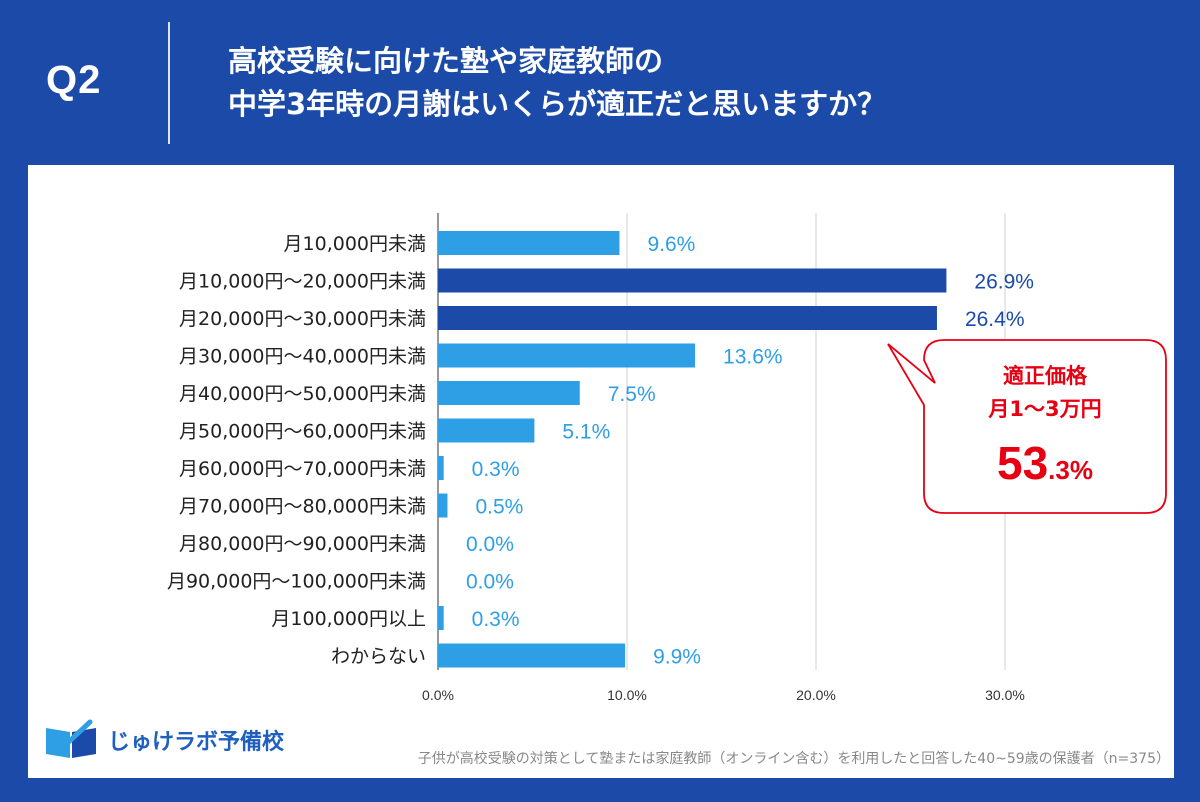 Image resolution: width=1200 pixels, height=802 pixels. I want to click on category-label: わからない, so click(378, 657).